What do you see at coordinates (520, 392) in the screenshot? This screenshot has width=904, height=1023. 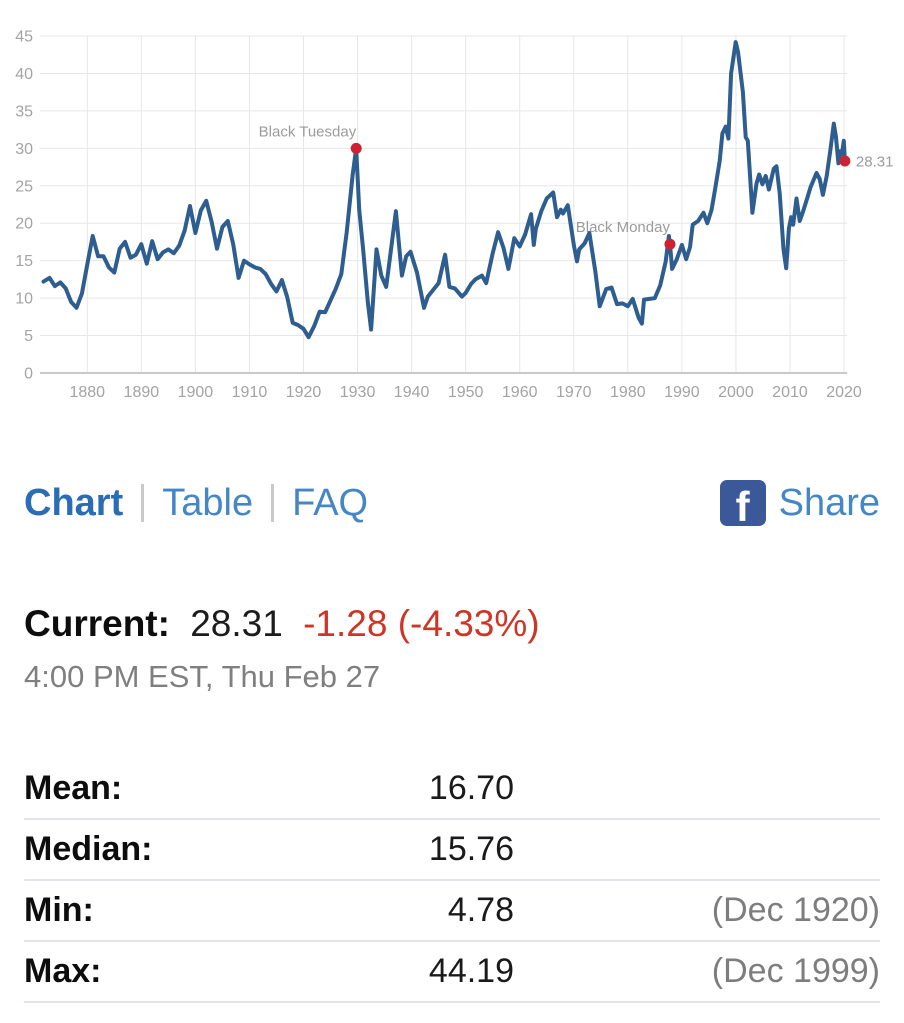 I see `x-tick-label: 1960` at bounding box center [520, 392].